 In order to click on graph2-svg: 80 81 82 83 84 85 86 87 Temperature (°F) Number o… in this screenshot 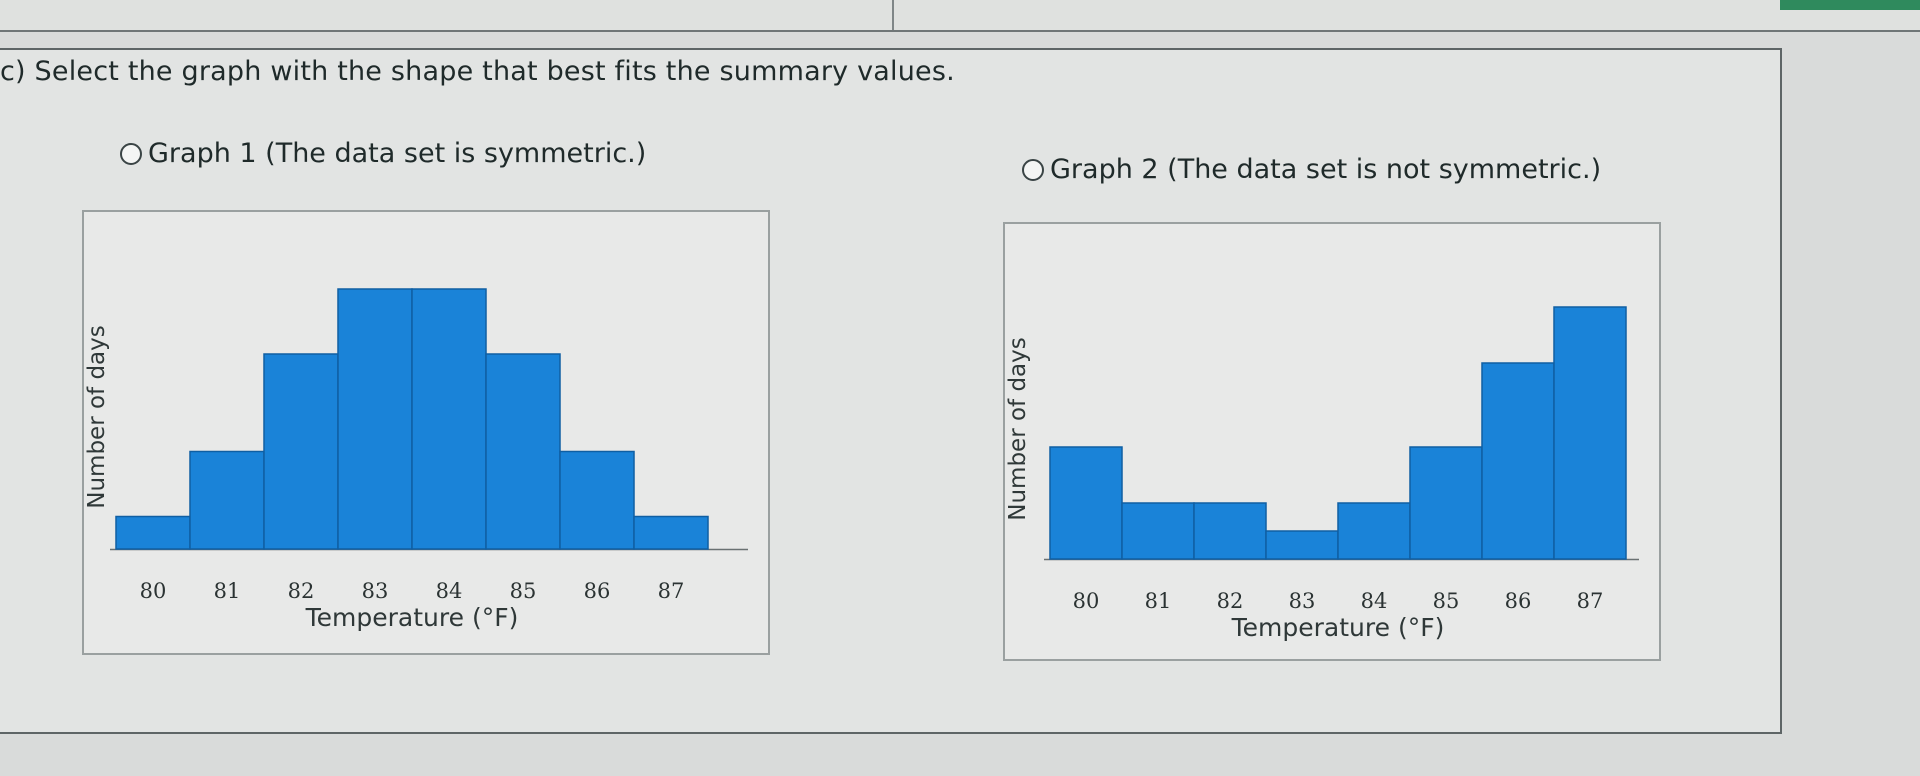, I will do `click(1322, 474)`.